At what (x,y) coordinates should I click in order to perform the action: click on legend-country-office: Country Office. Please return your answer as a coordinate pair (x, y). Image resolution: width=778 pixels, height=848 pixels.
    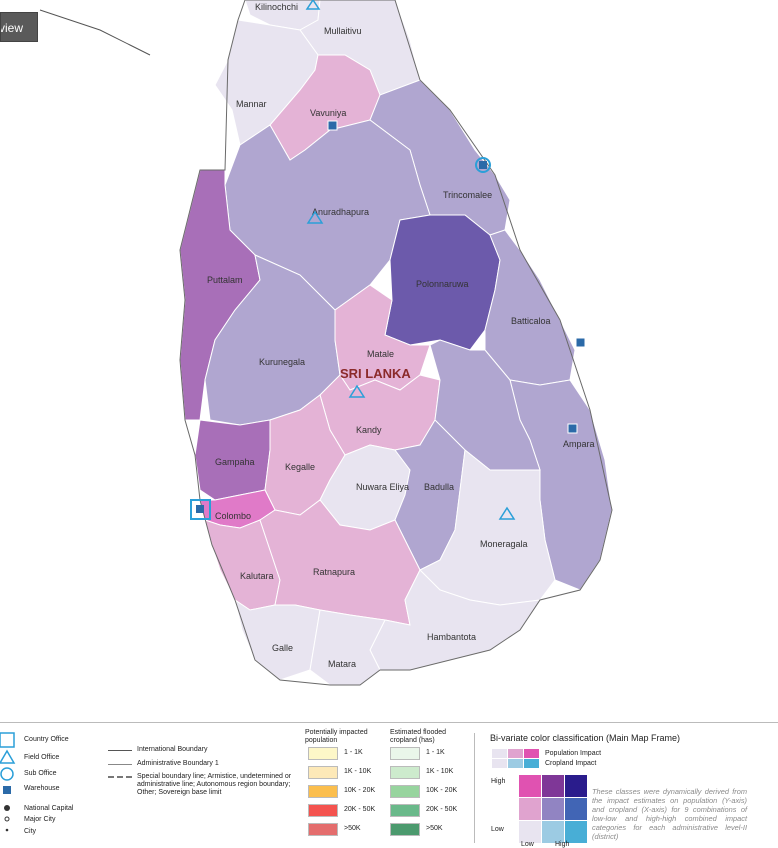
    Looking at the image, I should click on (46, 739).